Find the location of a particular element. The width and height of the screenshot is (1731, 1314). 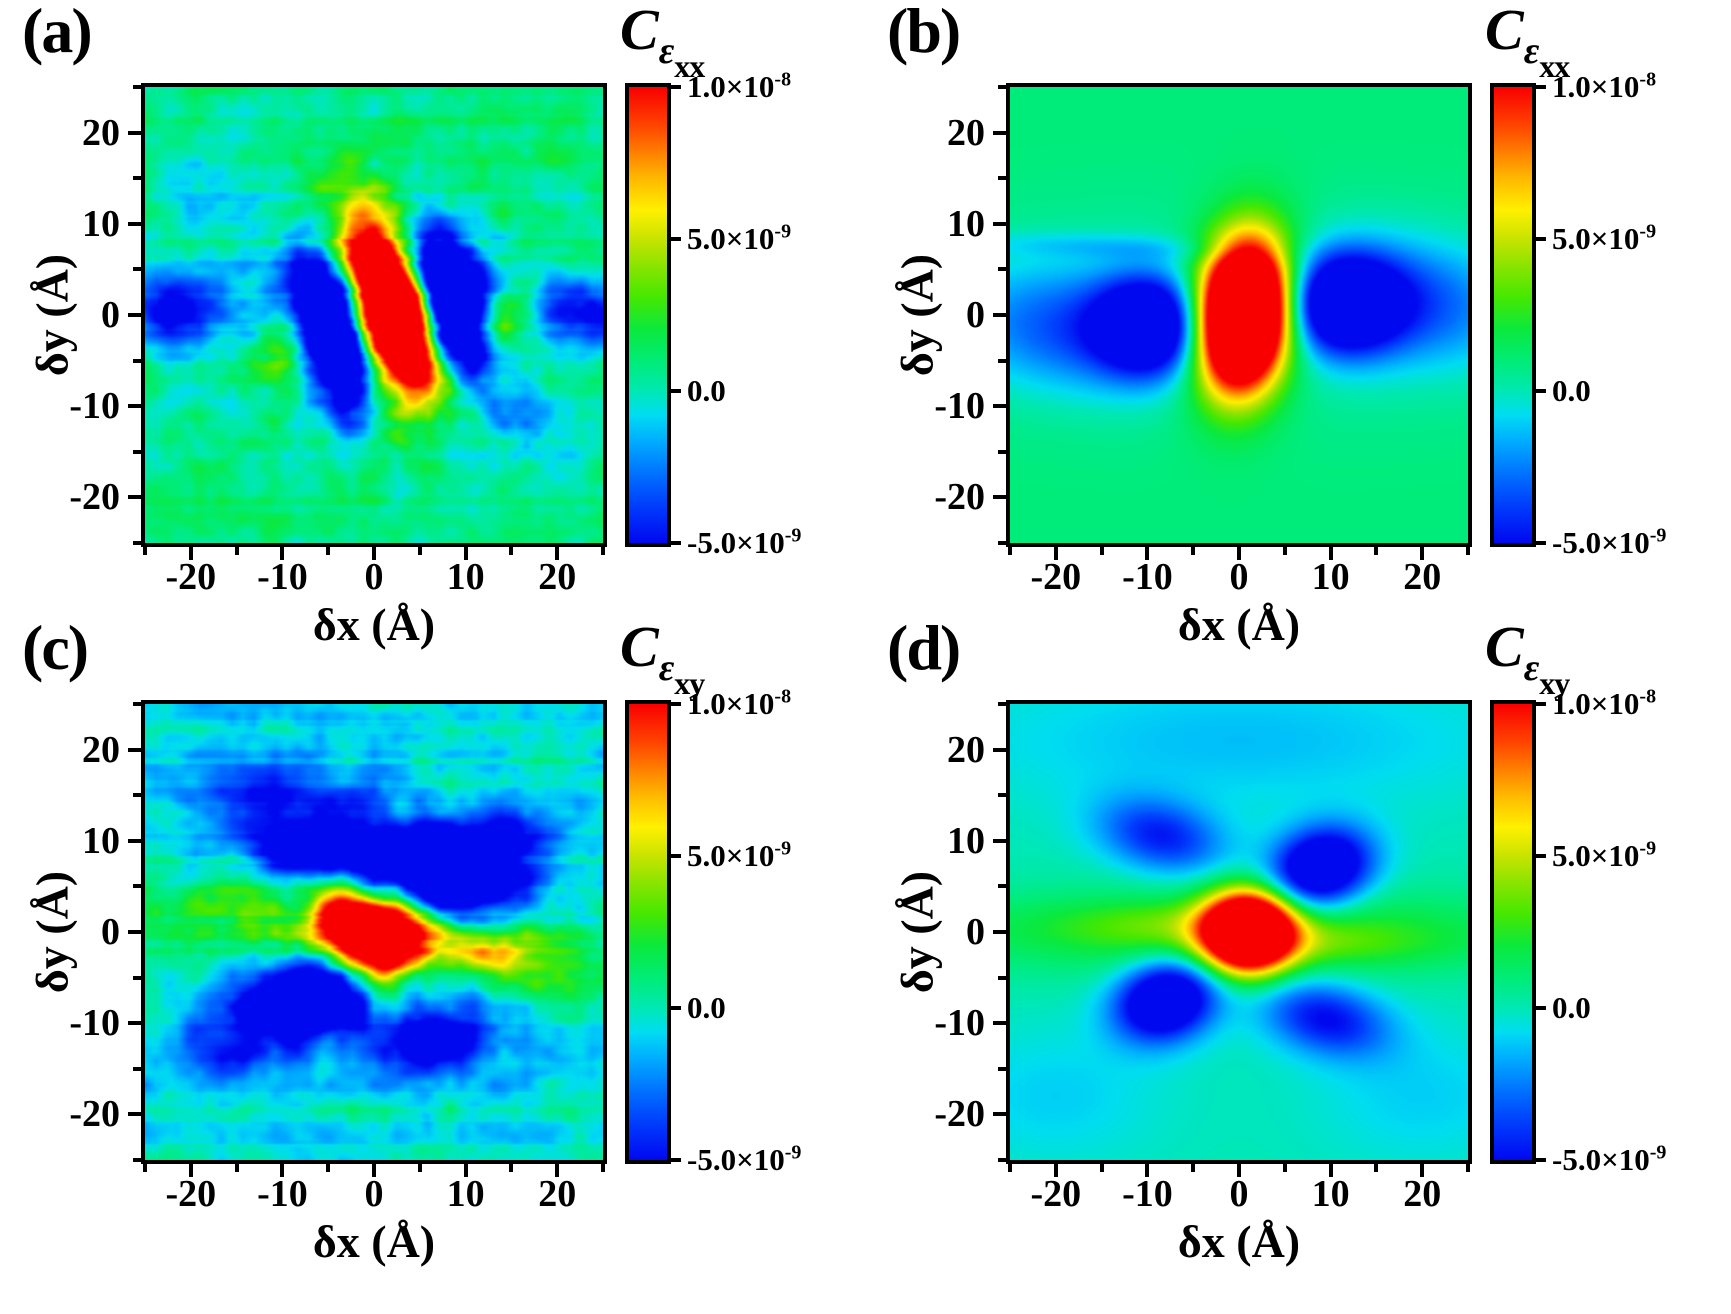

y-tick-label: 20 is located at coordinates (101, 749).